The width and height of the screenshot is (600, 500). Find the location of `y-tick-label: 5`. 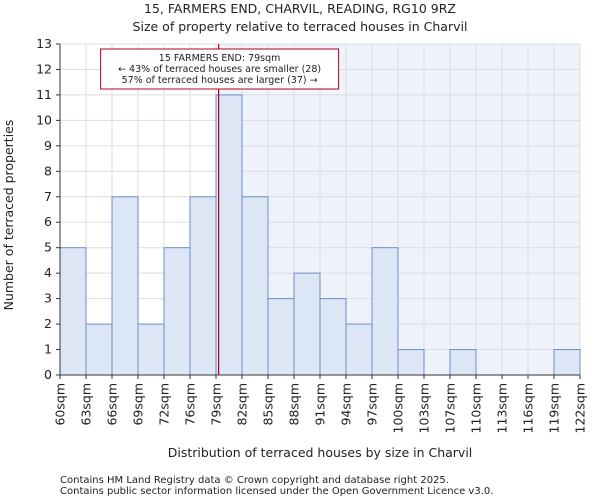

y-tick-label: 5 is located at coordinates (48, 247).